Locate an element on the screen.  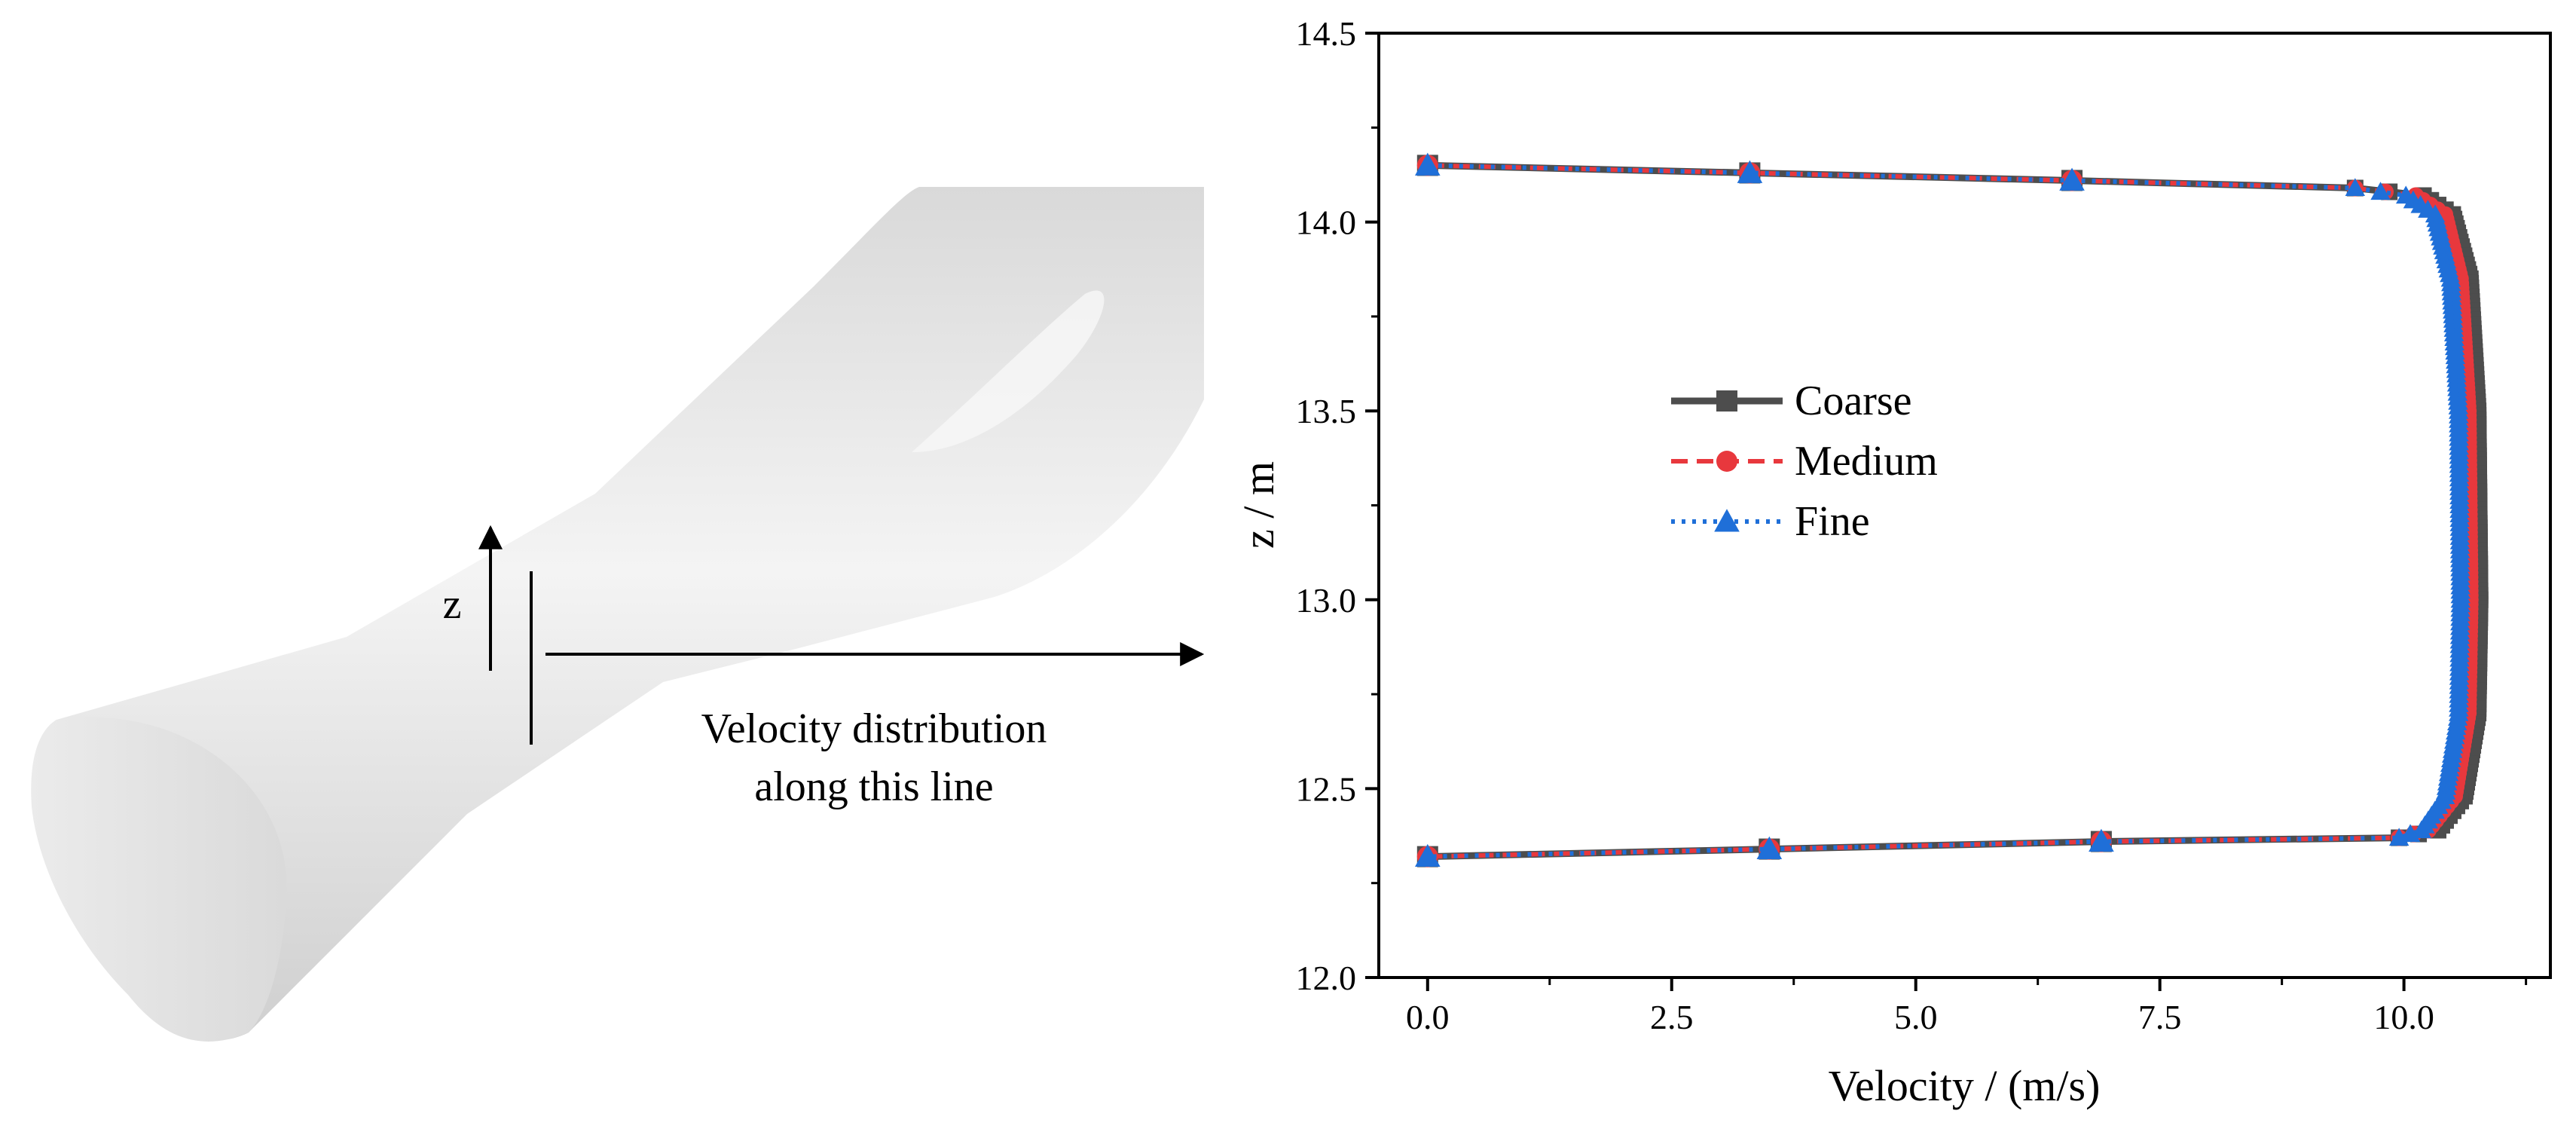
legend-item-fine: Fine is located at coordinates (1770, 521).